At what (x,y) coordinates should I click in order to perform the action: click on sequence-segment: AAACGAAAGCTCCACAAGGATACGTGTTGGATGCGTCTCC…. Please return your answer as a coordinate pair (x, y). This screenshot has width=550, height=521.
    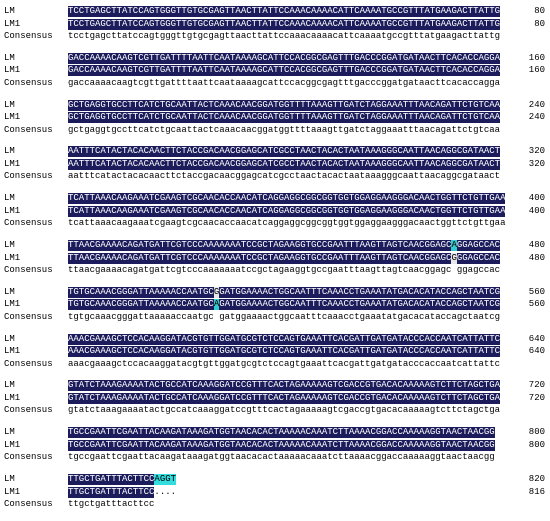
    Looking at the image, I should click on (284, 352).